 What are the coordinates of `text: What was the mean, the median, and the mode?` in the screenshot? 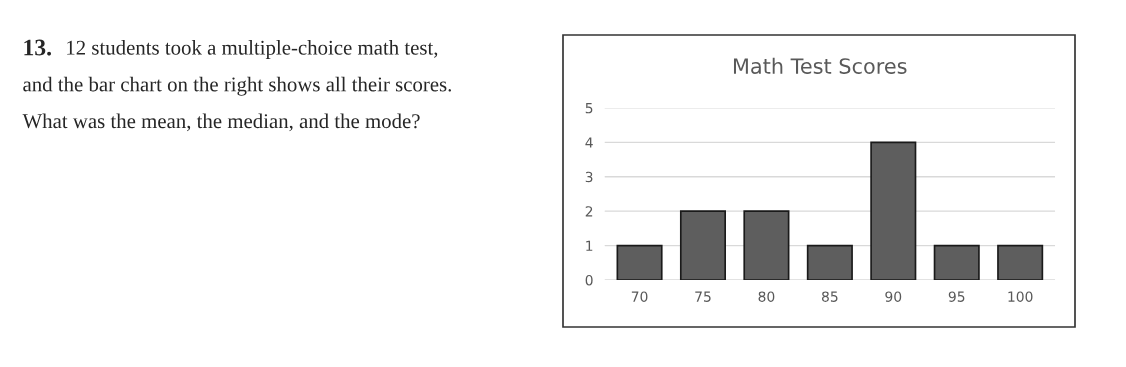 It's located at (221, 122).